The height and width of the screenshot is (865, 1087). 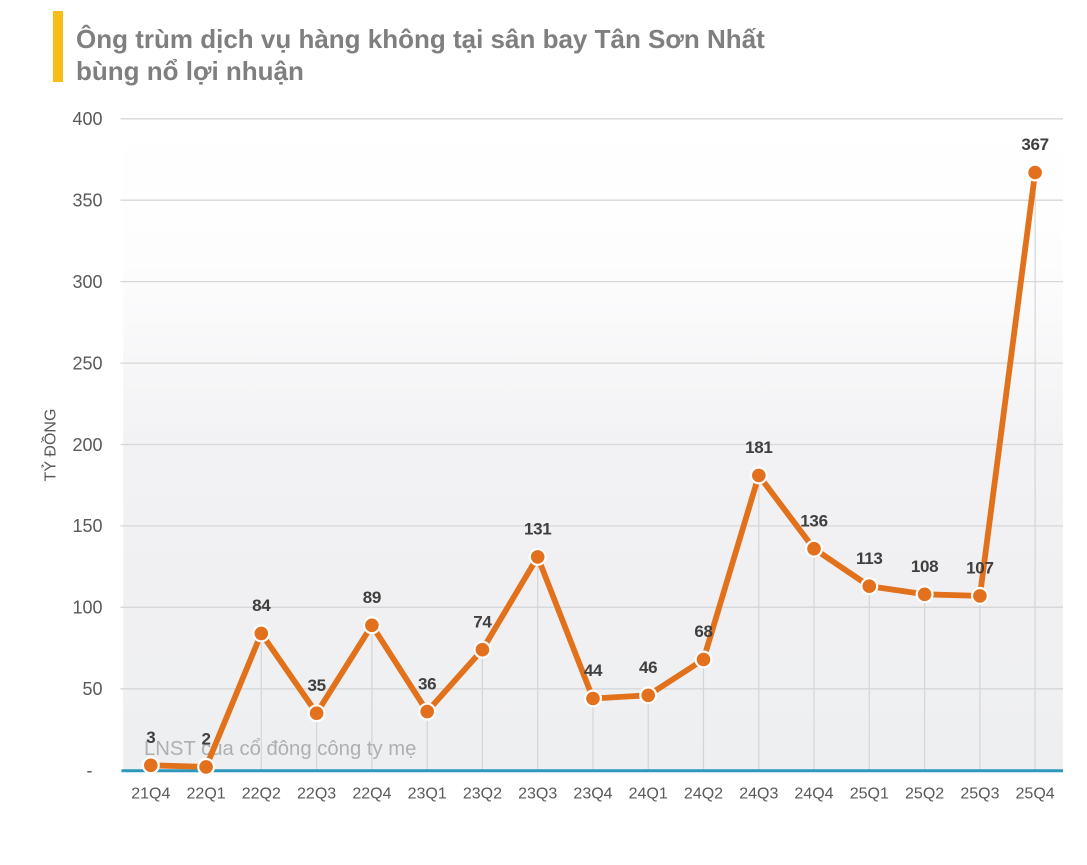 I want to click on svg-text: 181, so click(x=758, y=447).